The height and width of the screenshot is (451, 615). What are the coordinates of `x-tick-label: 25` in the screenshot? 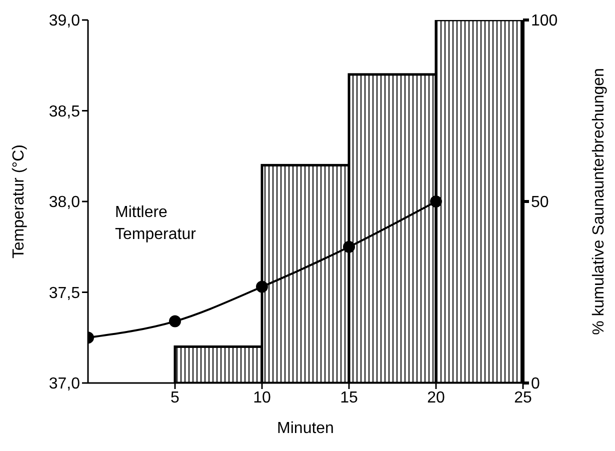 It's located at (523, 397).